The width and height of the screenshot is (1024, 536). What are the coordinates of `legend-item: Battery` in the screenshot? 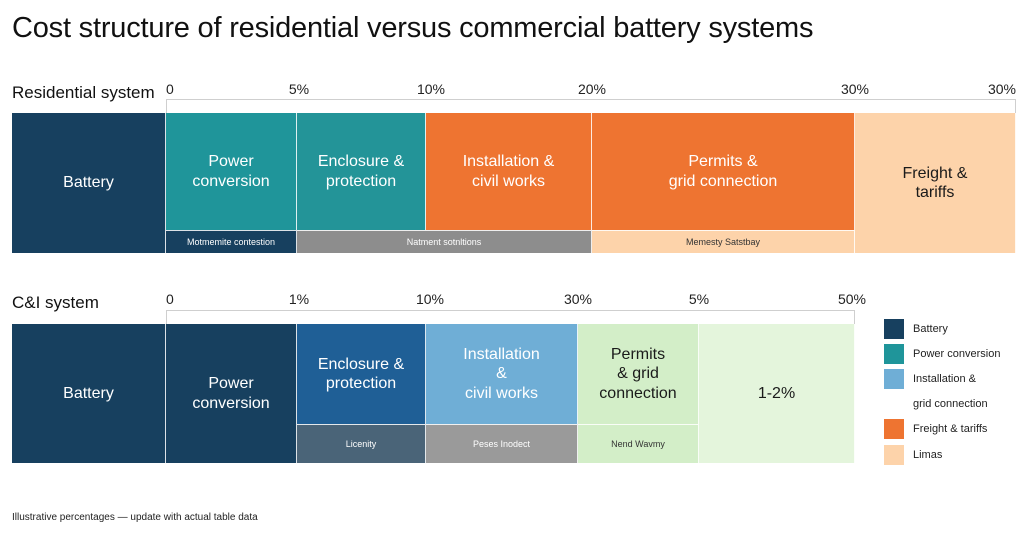 It's located at (942, 328).